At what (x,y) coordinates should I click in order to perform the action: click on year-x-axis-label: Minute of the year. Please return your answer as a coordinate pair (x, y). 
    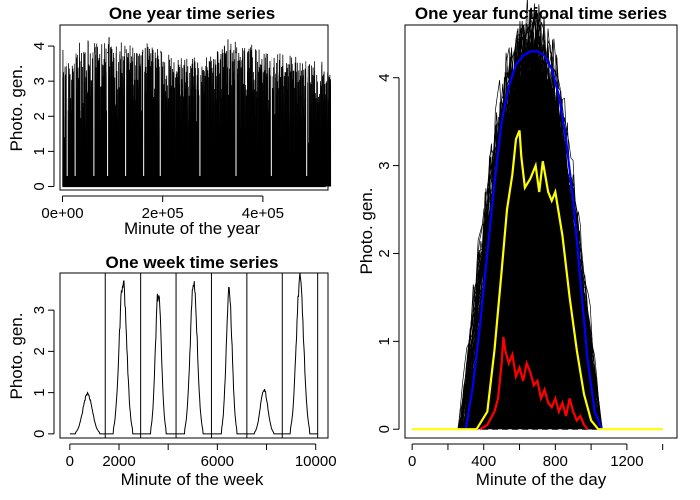
    Looking at the image, I should click on (192, 228).